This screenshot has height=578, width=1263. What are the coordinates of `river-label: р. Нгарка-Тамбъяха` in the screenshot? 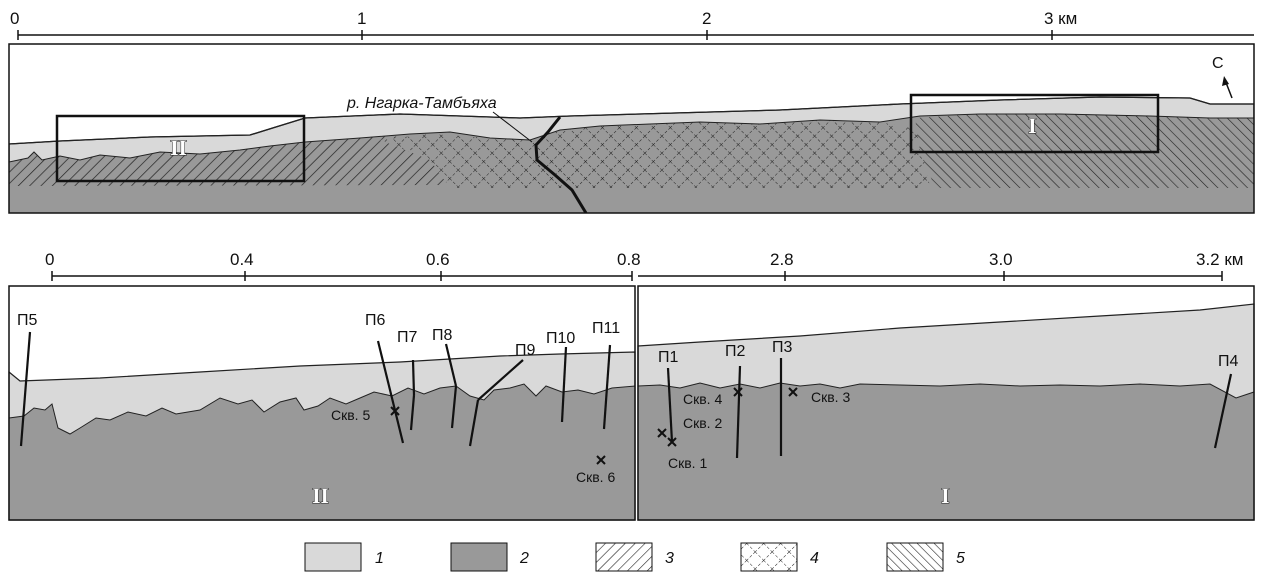 It's located at (421, 103).